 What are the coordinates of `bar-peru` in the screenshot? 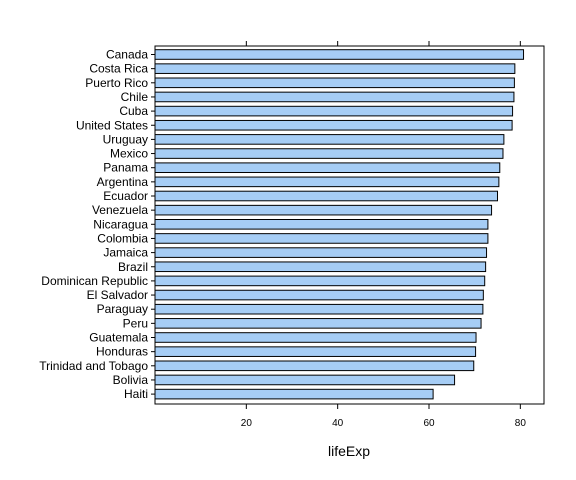 It's located at (318, 323).